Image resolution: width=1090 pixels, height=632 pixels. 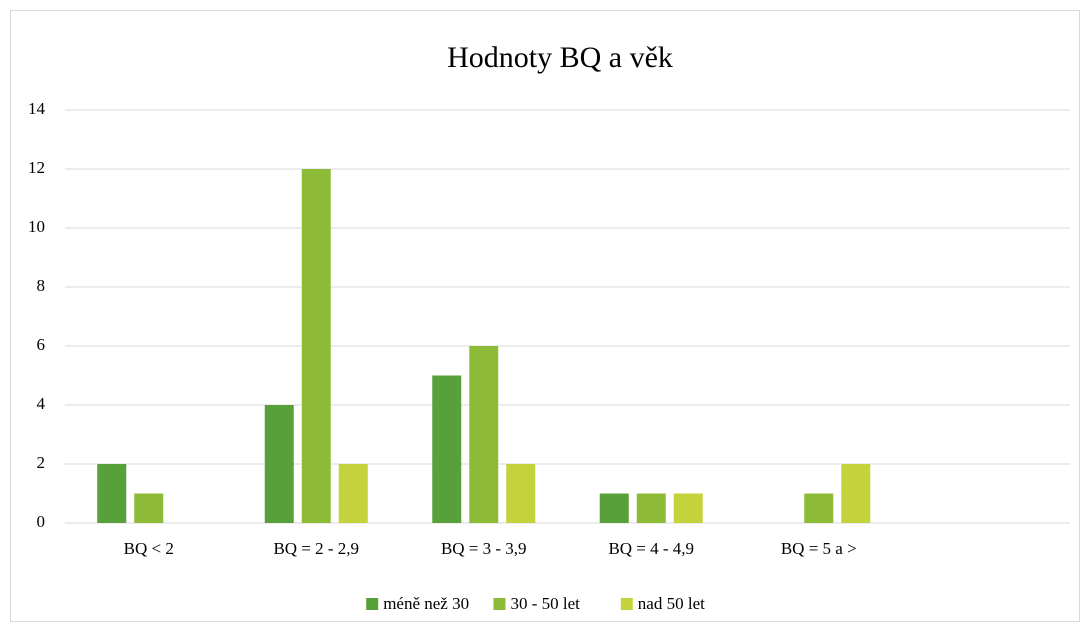 What do you see at coordinates (36, 167) in the screenshot?
I see `y-tick-label: 12` at bounding box center [36, 167].